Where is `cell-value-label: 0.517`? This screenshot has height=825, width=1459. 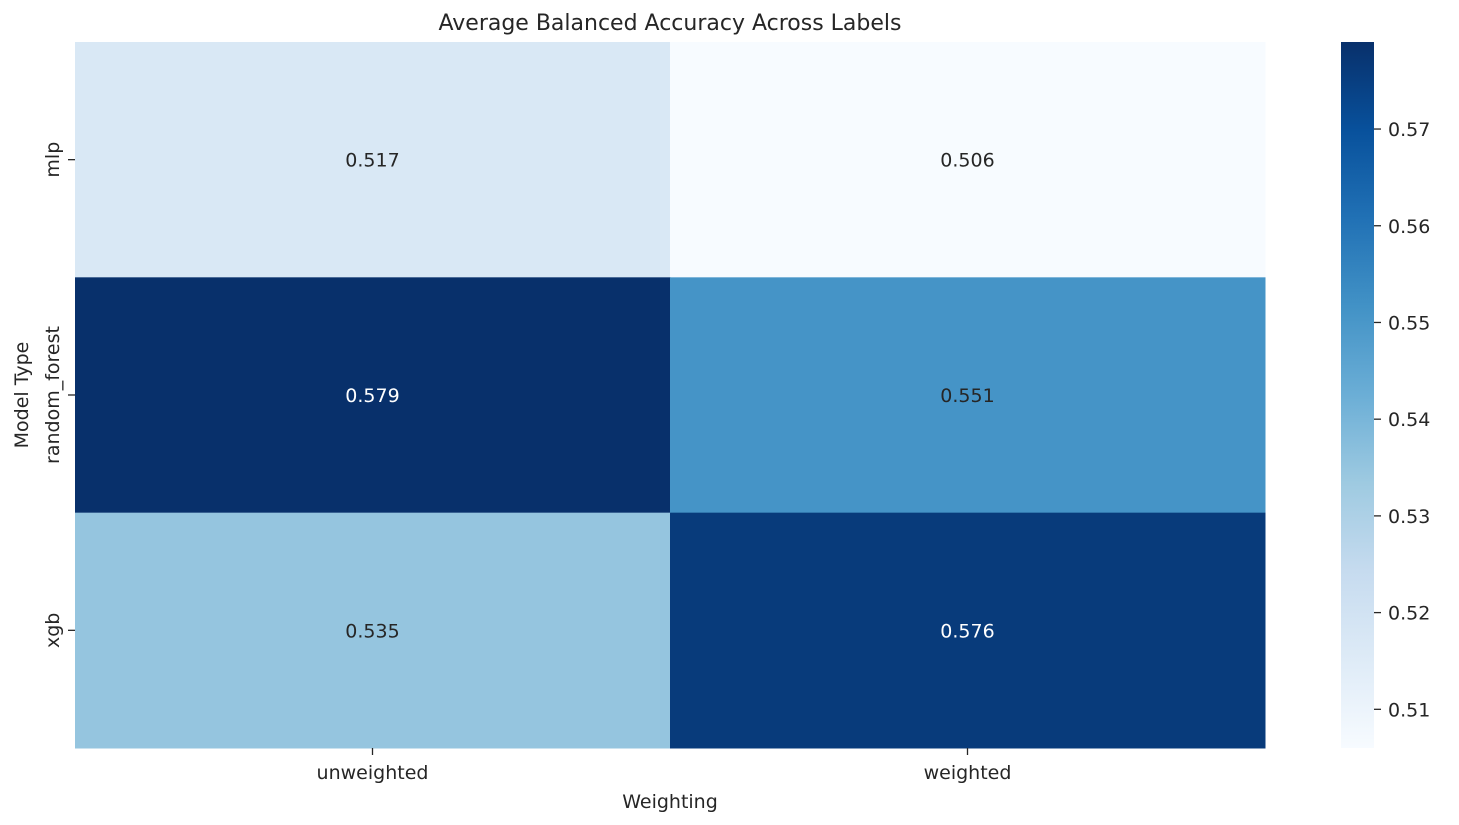 cell-value-label: 0.517 is located at coordinates (372, 161).